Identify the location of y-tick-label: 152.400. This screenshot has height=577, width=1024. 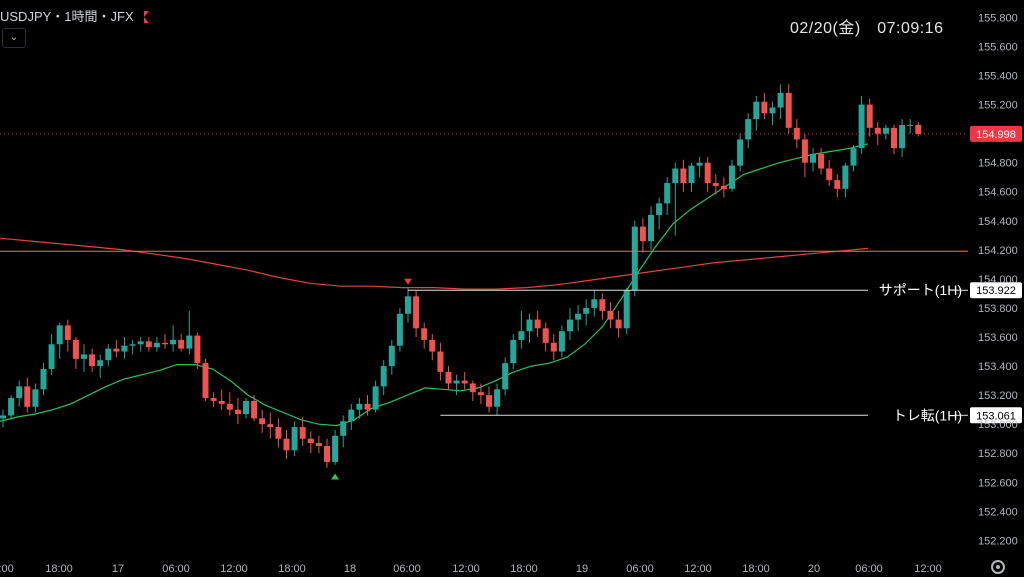
(998, 512).